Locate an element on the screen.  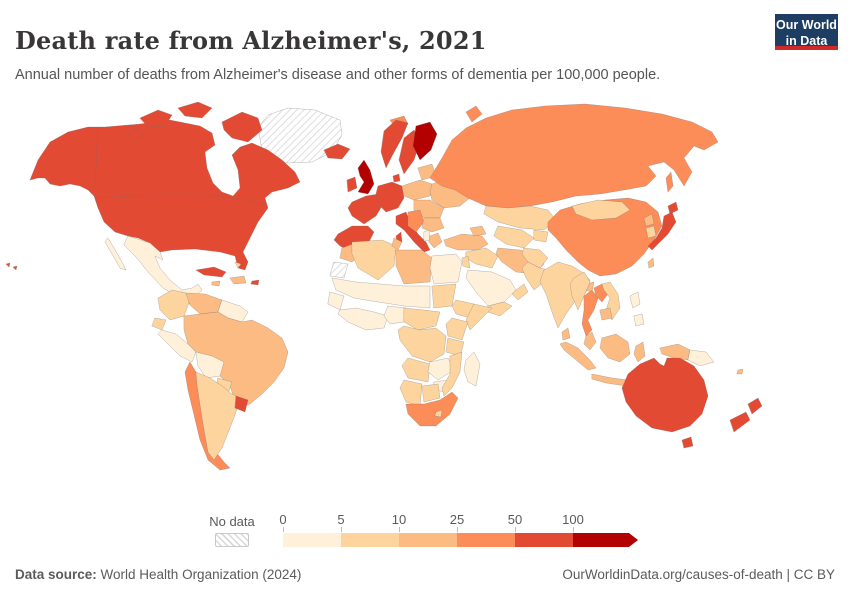
country-angola is located at coordinates (416, 370).